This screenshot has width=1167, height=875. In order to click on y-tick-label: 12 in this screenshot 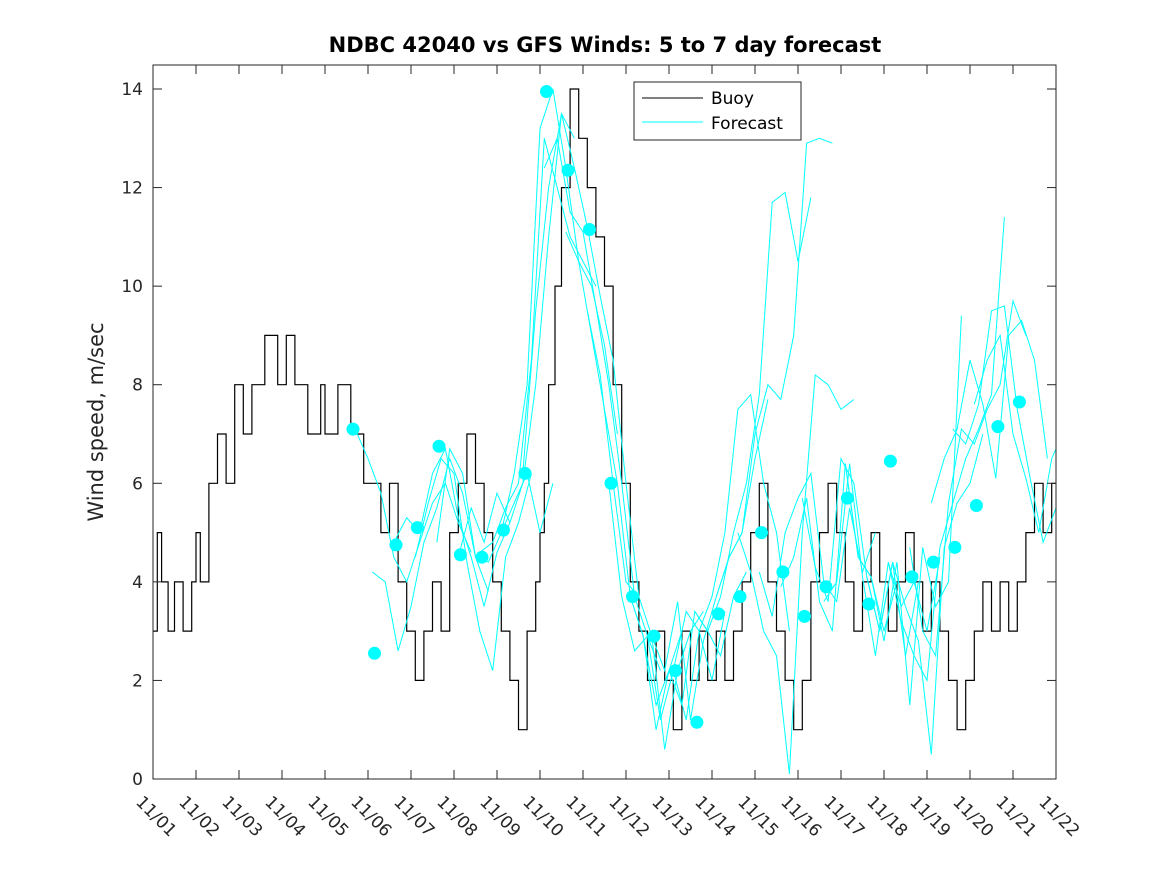, I will do `click(132, 189)`.